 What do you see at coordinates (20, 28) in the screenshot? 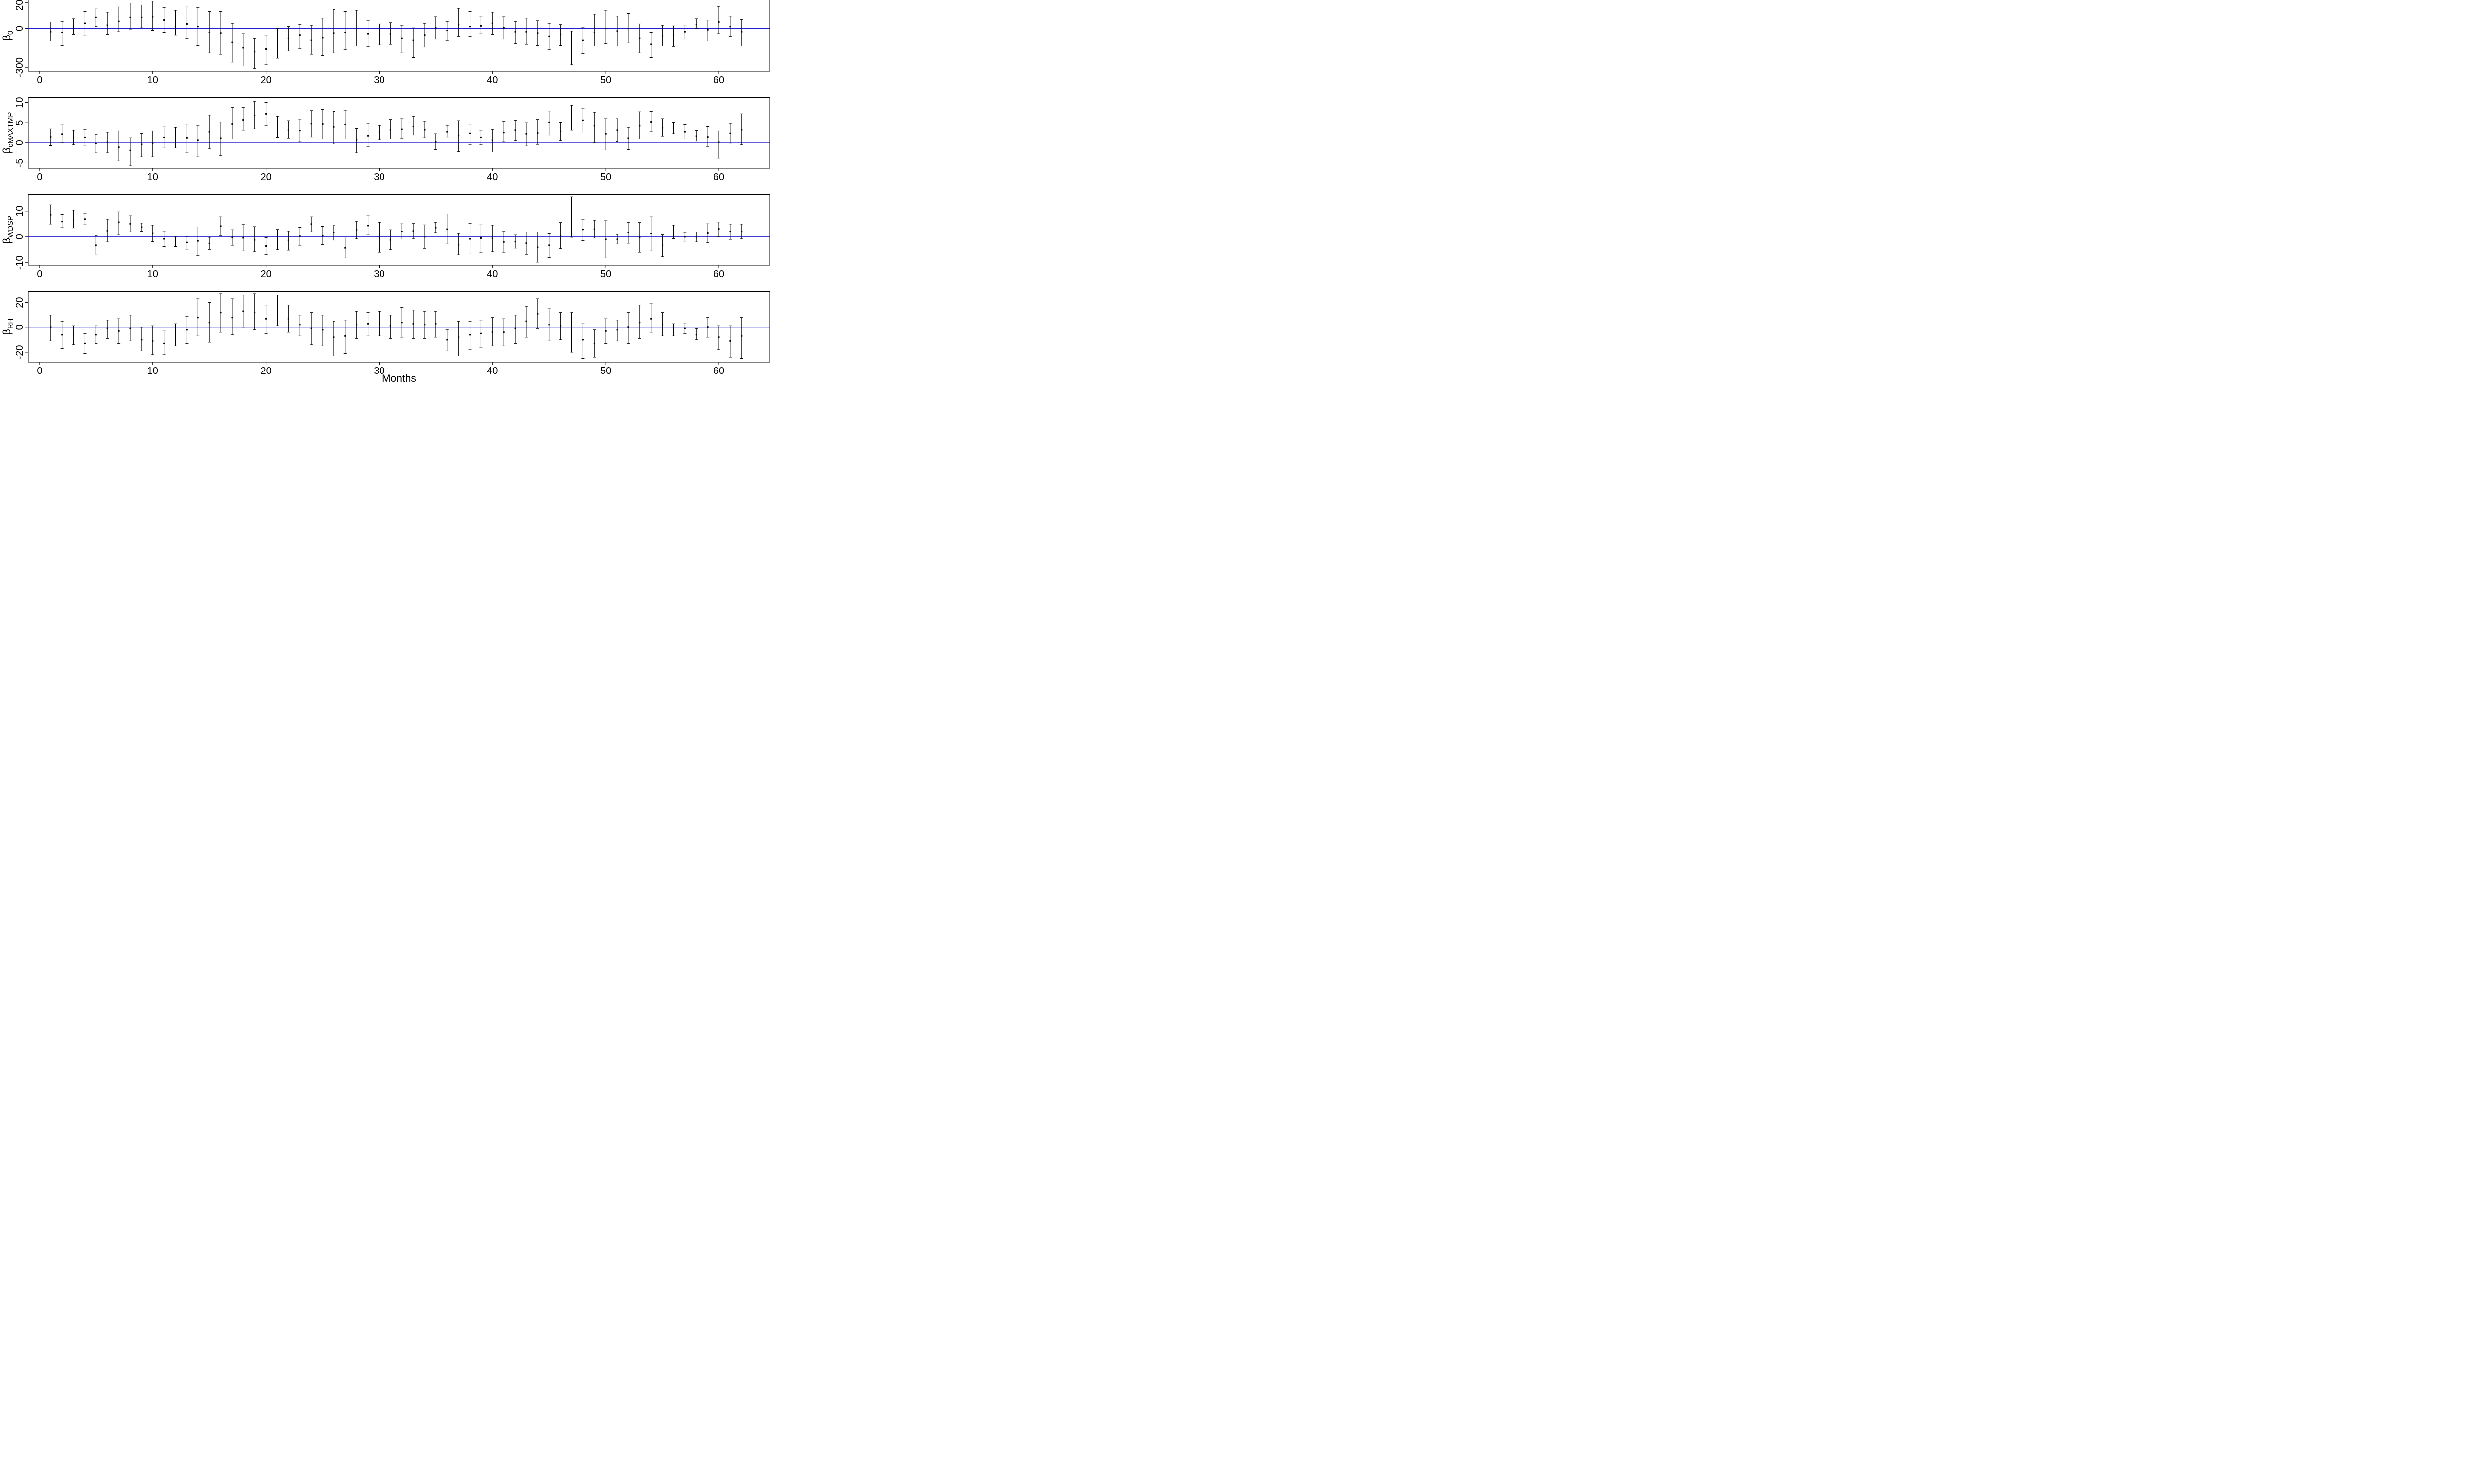
I see `y-tick-label: 0` at bounding box center [20, 28].